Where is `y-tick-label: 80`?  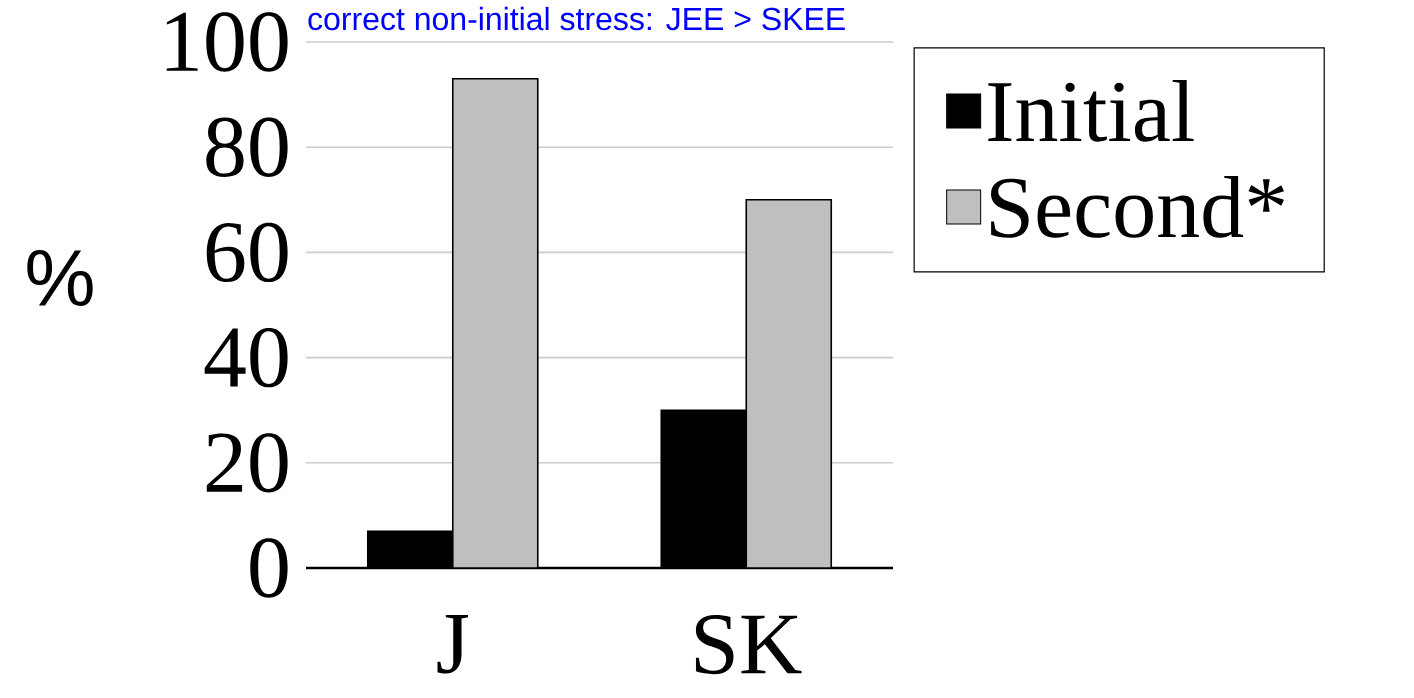 y-tick-label: 80 is located at coordinates (247, 147).